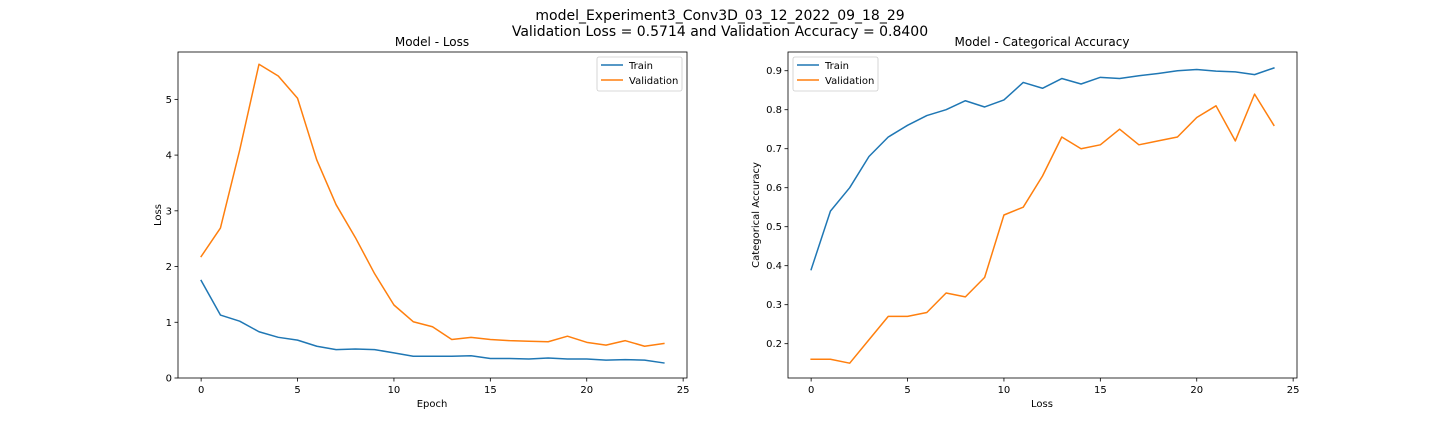 Image resolution: width=1440 pixels, height=432 pixels. What do you see at coordinates (1004, 390) in the screenshot?
I see `accuracy-xtick-label: 10` at bounding box center [1004, 390].